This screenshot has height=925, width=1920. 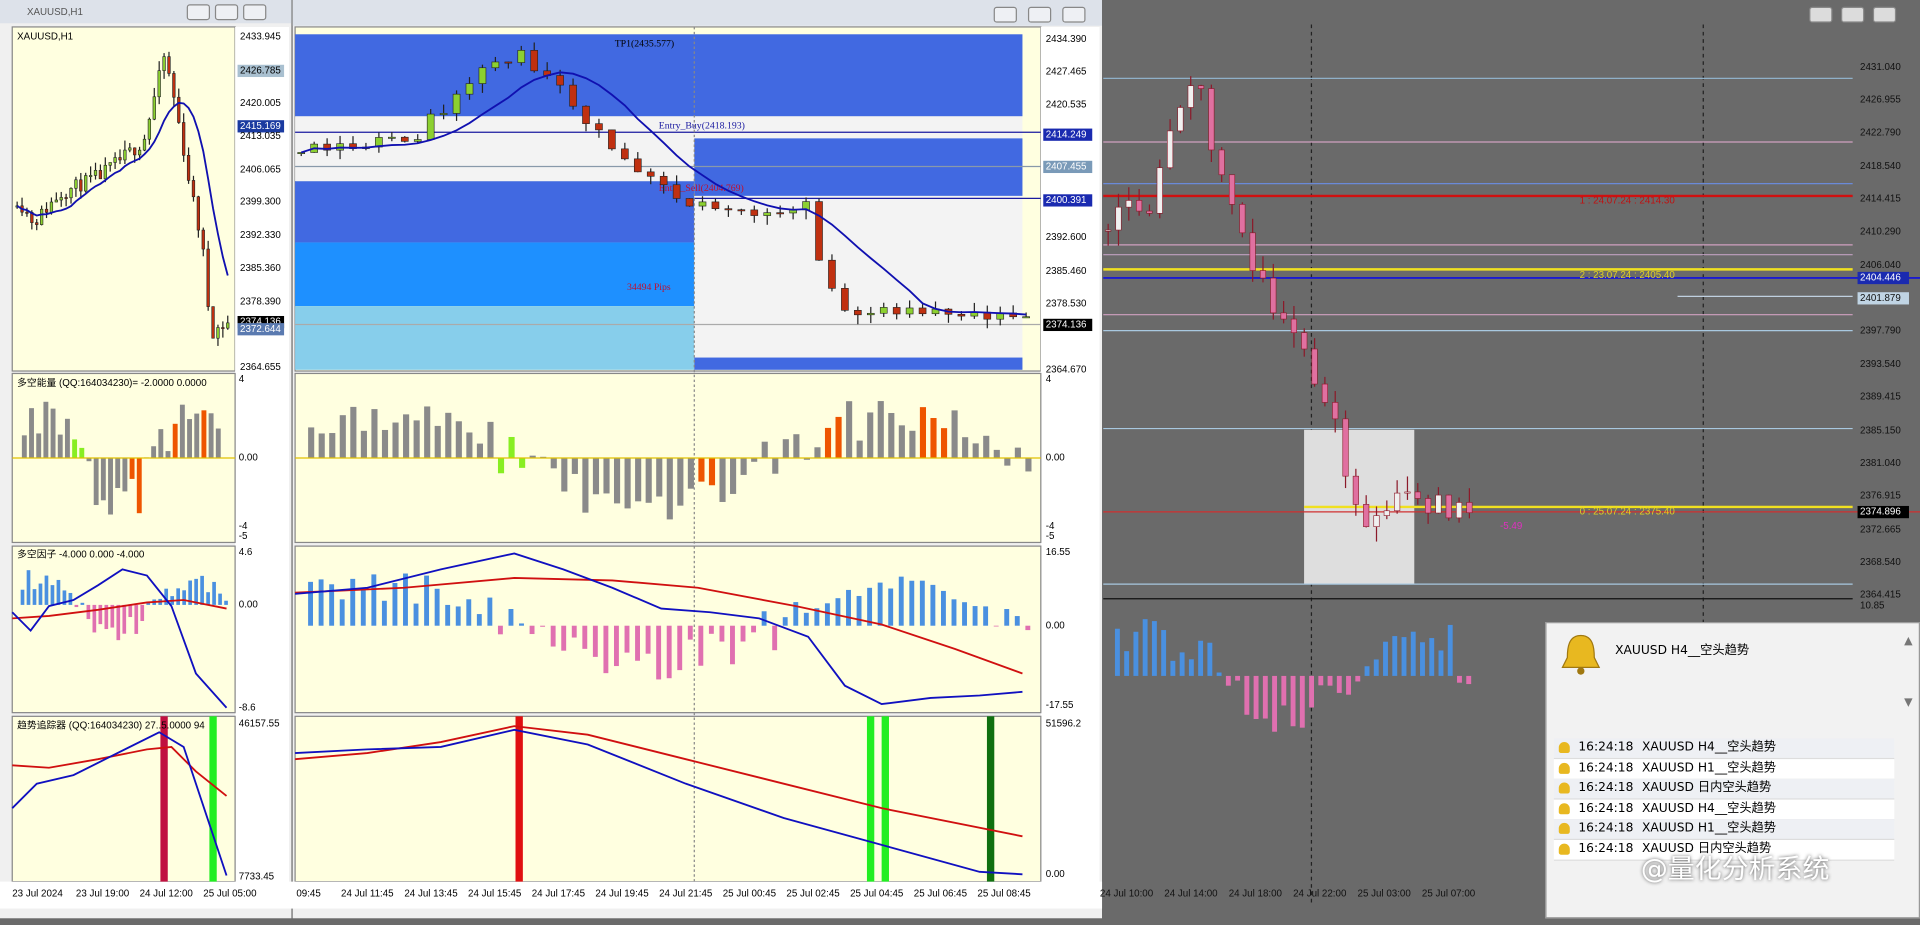 I want to click on price-label: 2418.540, so click(x=1880, y=166).